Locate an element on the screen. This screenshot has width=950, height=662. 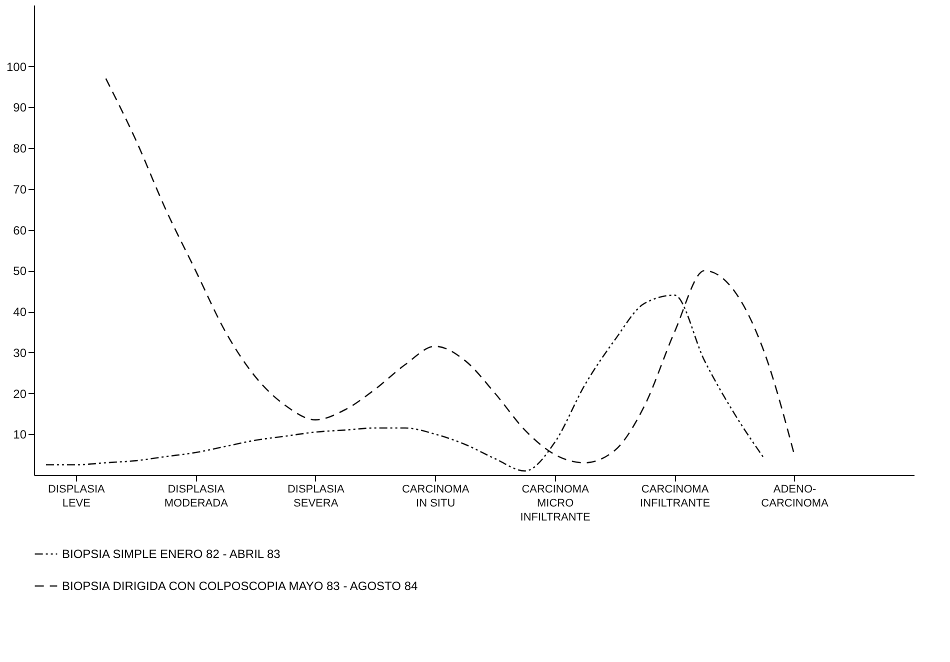
x-tick-label: CARCINOMA MICRO INFILTRANTE is located at coordinates (555, 504).